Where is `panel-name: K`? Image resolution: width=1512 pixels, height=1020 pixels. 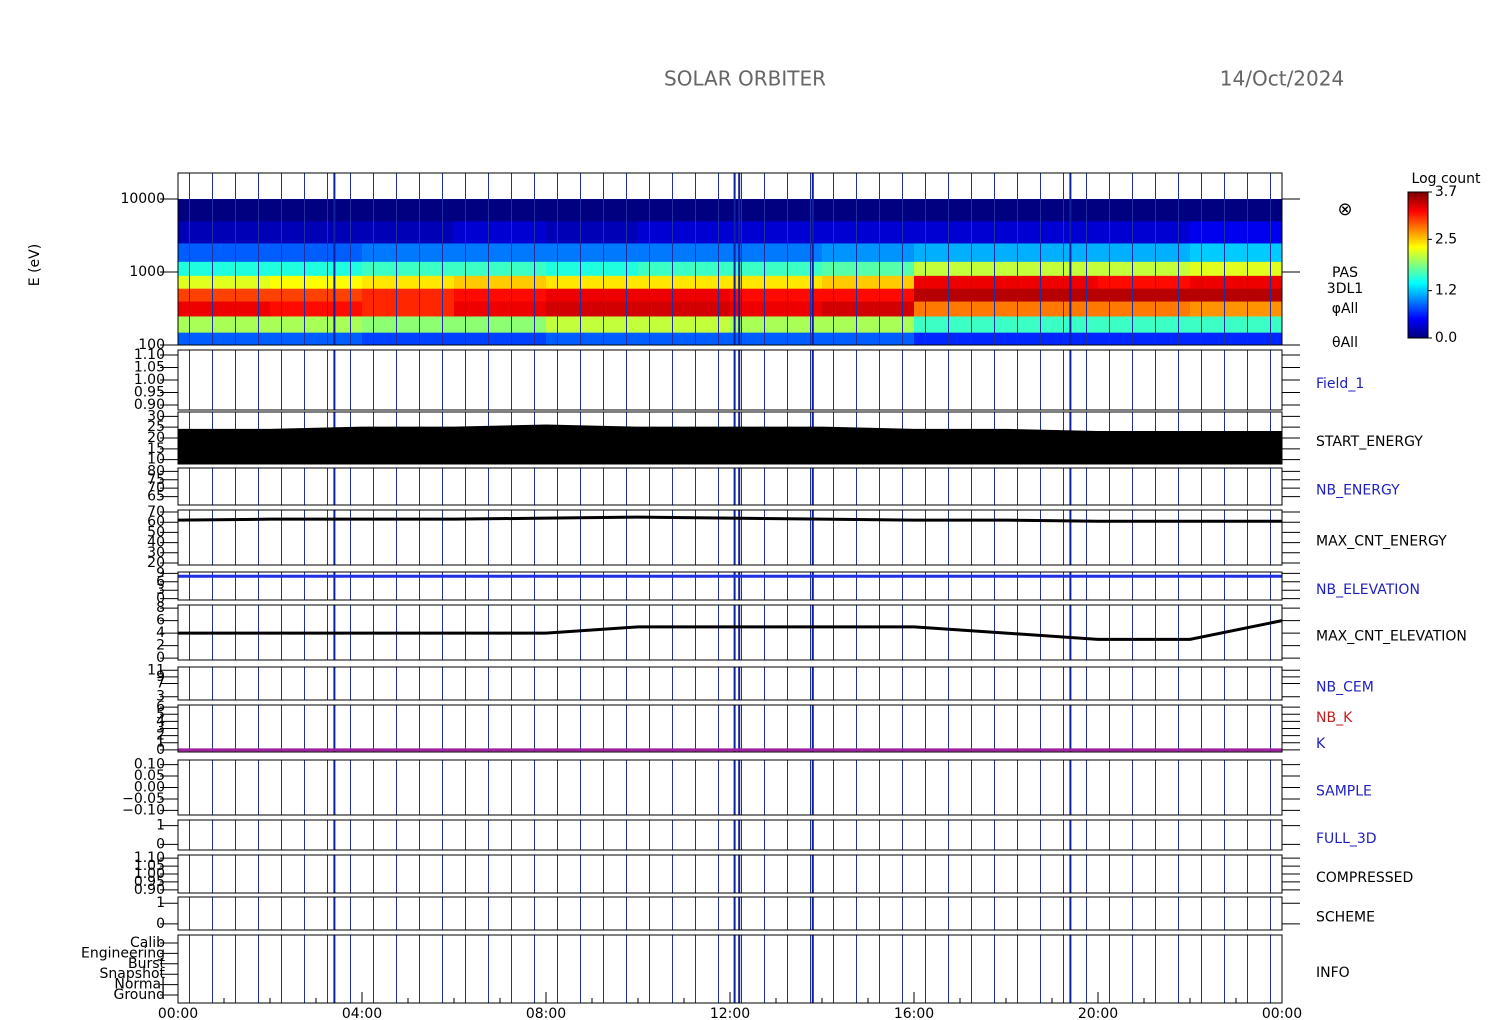 panel-name: K is located at coordinates (1321, 744).